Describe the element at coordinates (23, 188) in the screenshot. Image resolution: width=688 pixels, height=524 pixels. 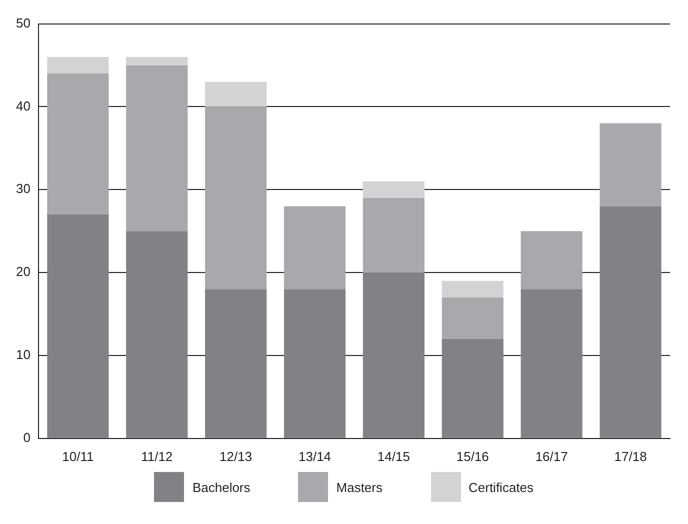
I see `y-tick-label: 30` at that location.